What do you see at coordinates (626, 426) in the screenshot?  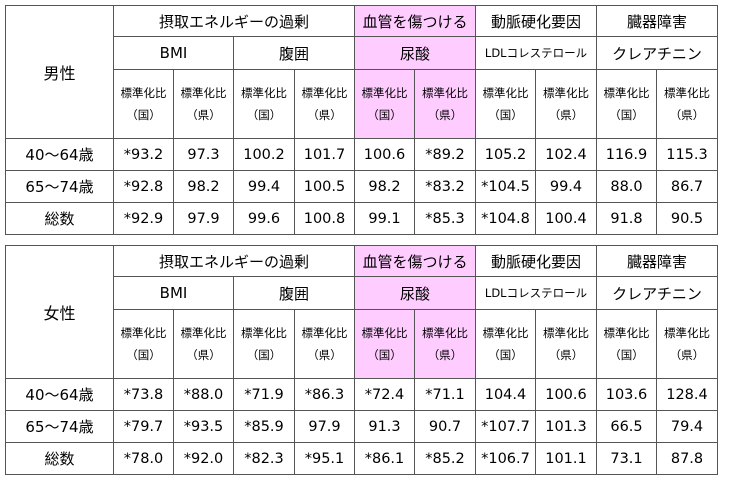 I see `value-cell: 66.5` at bounding box center [626, 426].